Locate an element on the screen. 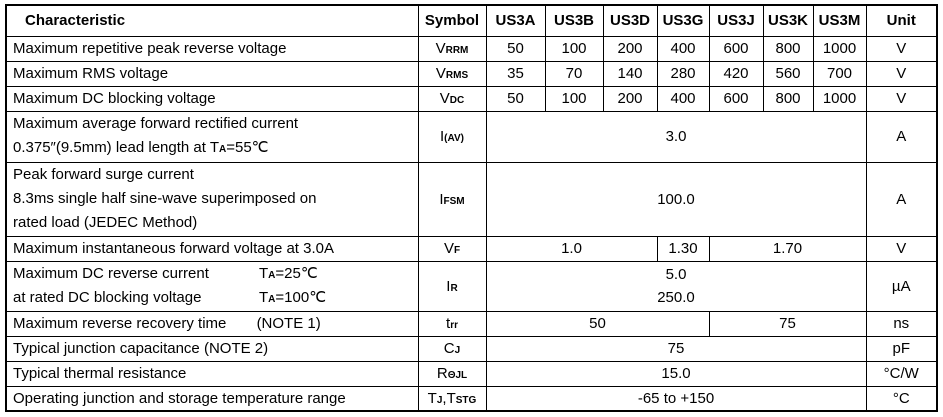  unit-cell: °C/W is located at coordinates (901, 373).